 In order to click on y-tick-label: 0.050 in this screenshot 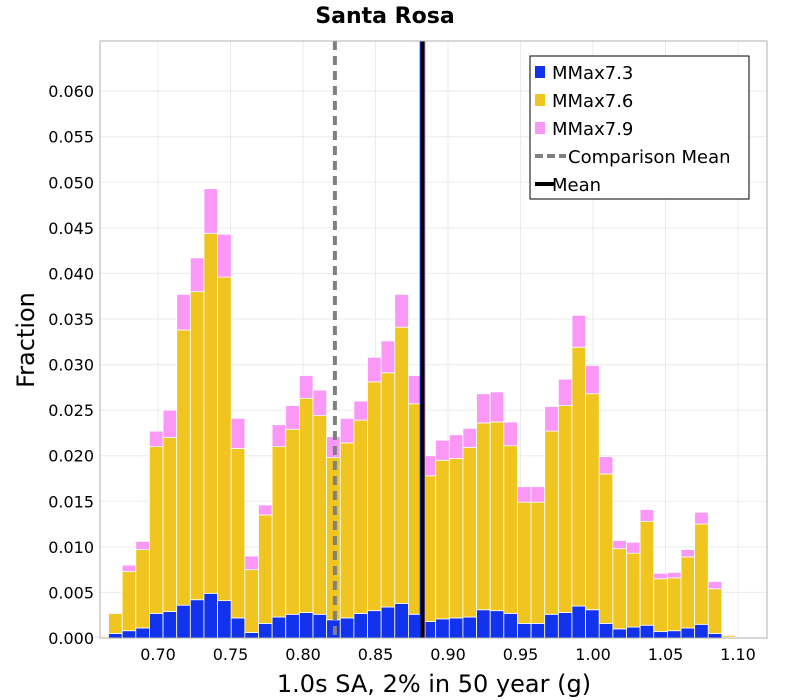, I will do `click(71, 182)`.